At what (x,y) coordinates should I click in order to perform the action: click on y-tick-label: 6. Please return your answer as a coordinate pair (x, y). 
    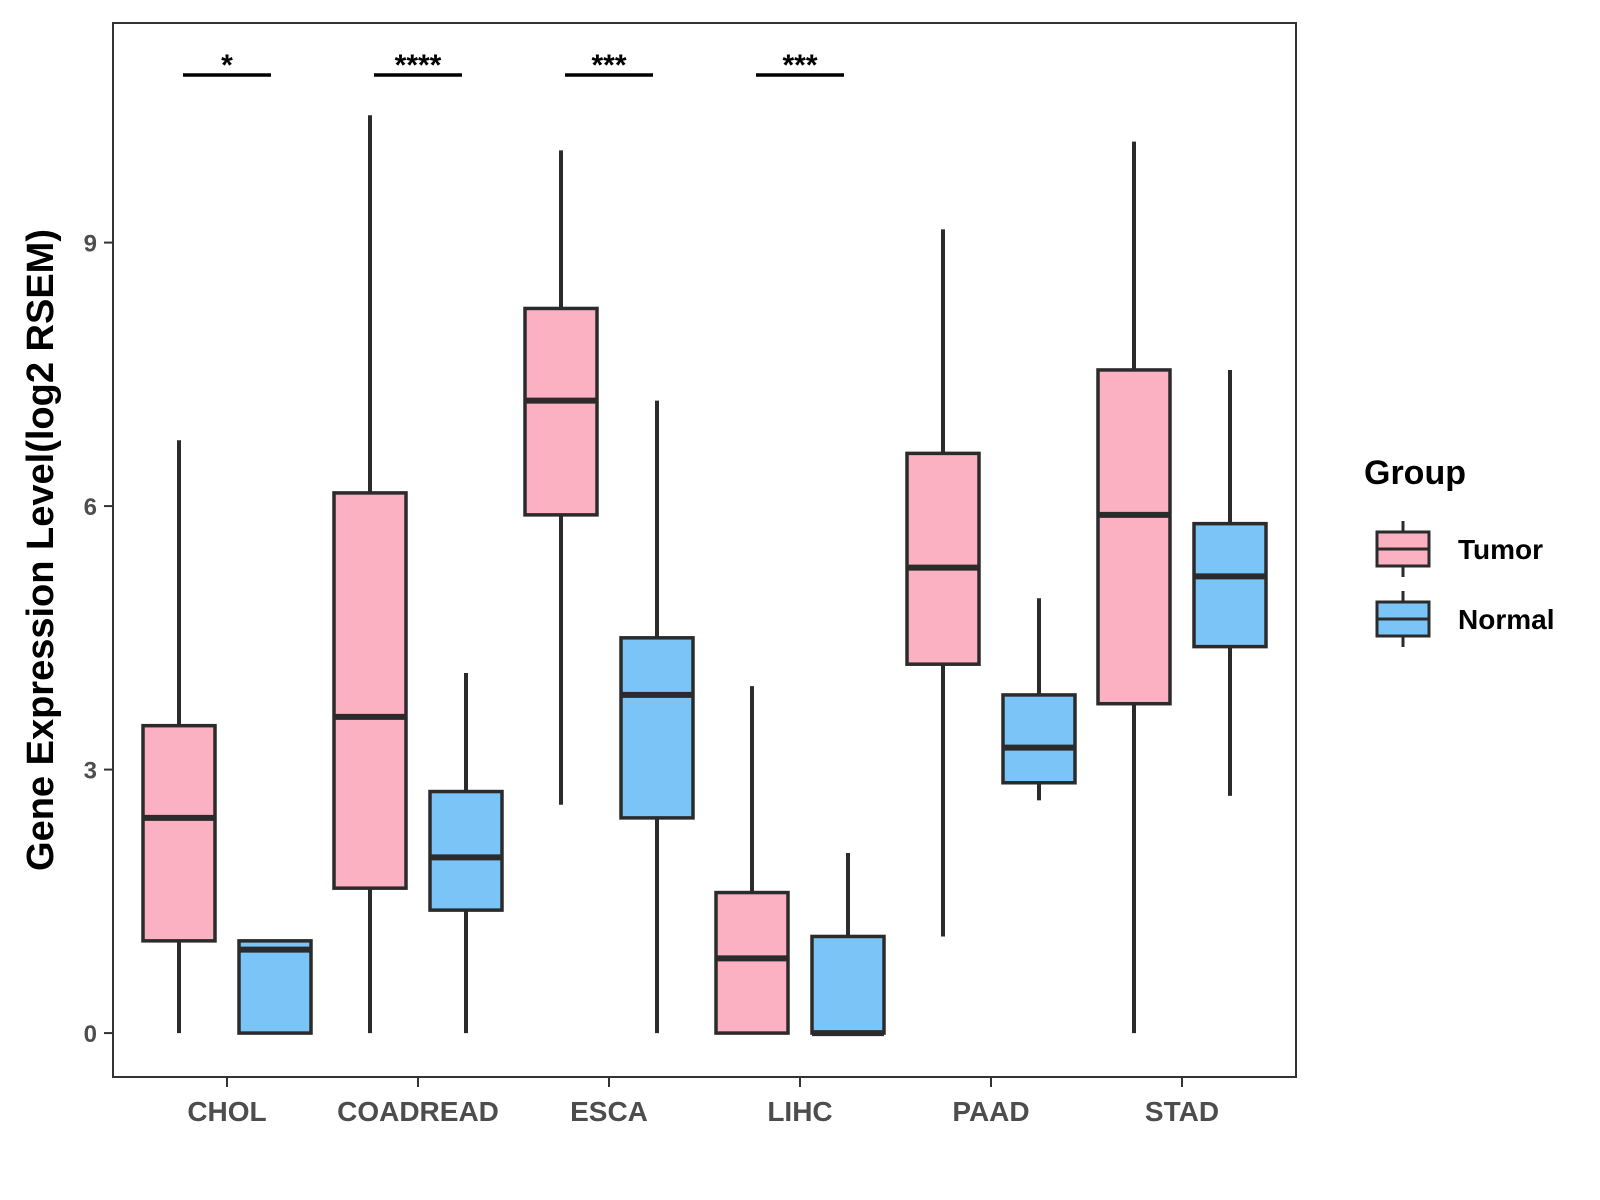
    Looking at the image, I should click on (90, 507).